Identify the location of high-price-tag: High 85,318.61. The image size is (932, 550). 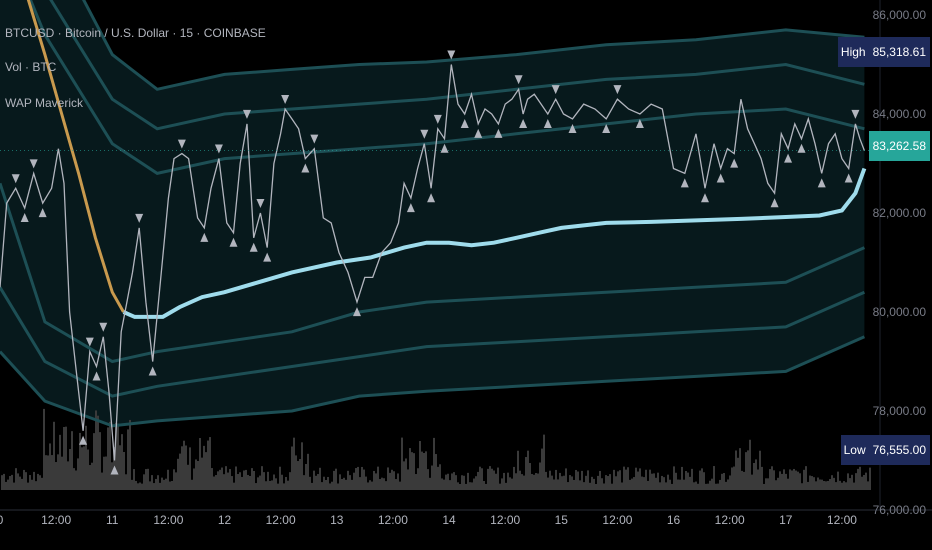
(883, 52).